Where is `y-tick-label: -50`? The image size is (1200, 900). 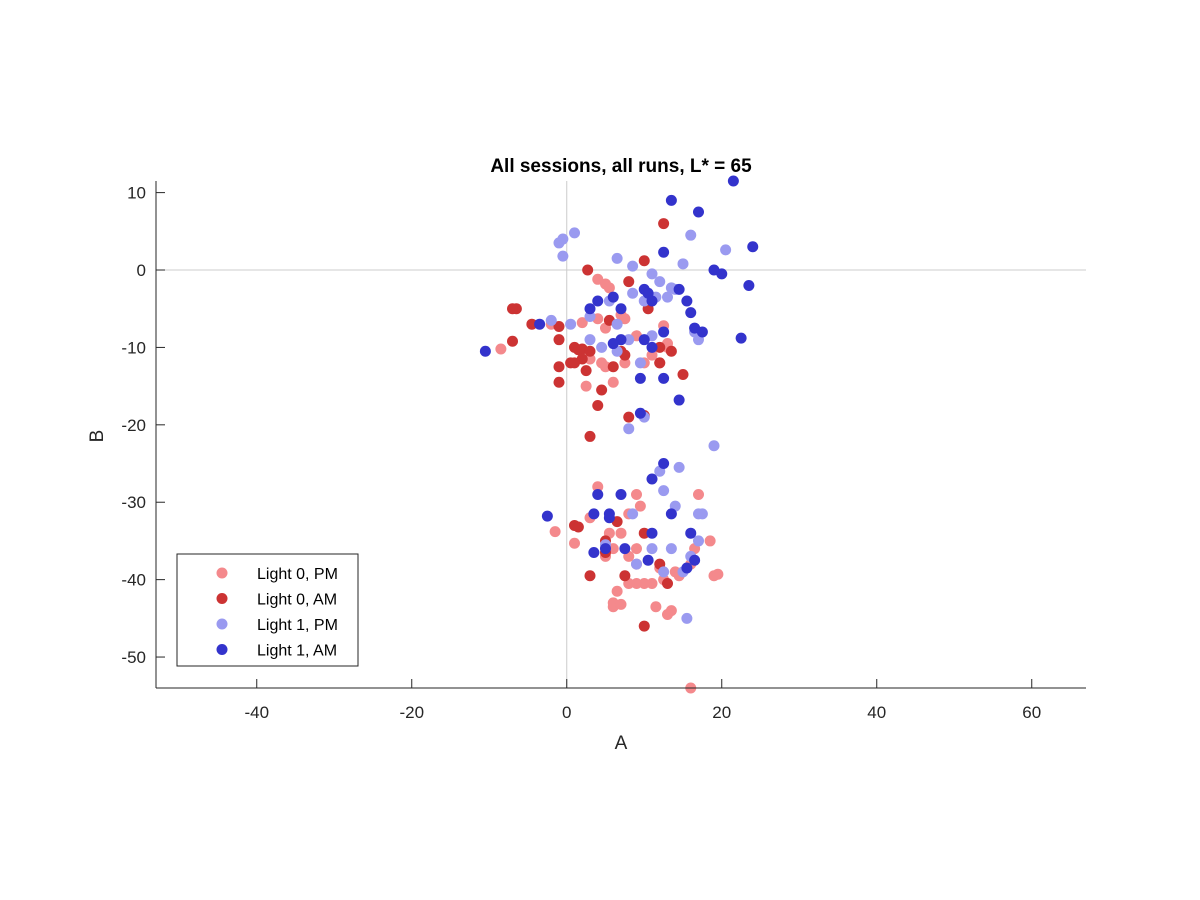 y-tick-label: -50 is located at coordinates (133, 657).